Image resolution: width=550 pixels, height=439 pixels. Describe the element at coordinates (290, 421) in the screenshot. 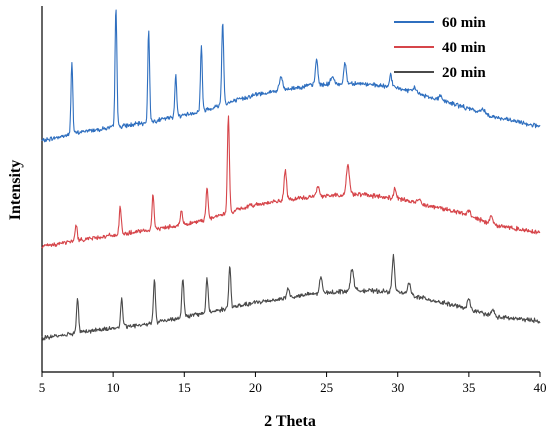

I see `x-axis-title: 2 Theta` at that location.